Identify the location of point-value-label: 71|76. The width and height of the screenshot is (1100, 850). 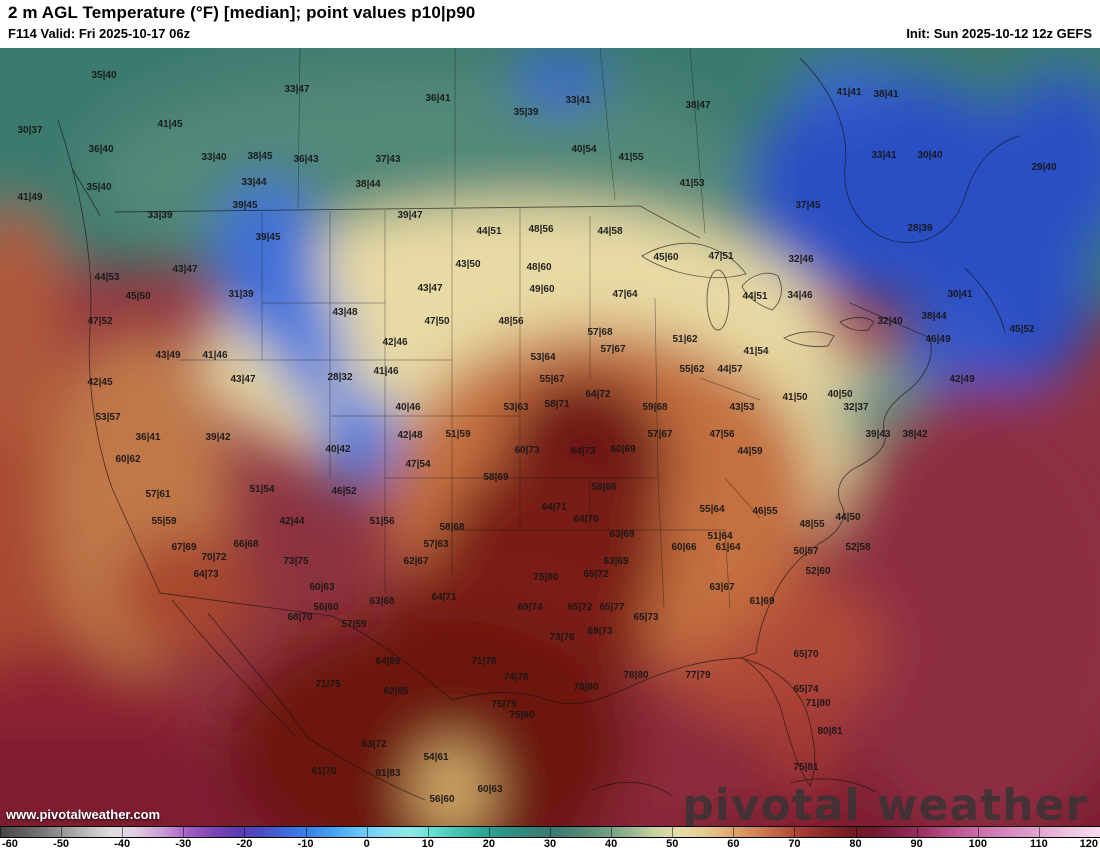
(484, 661).